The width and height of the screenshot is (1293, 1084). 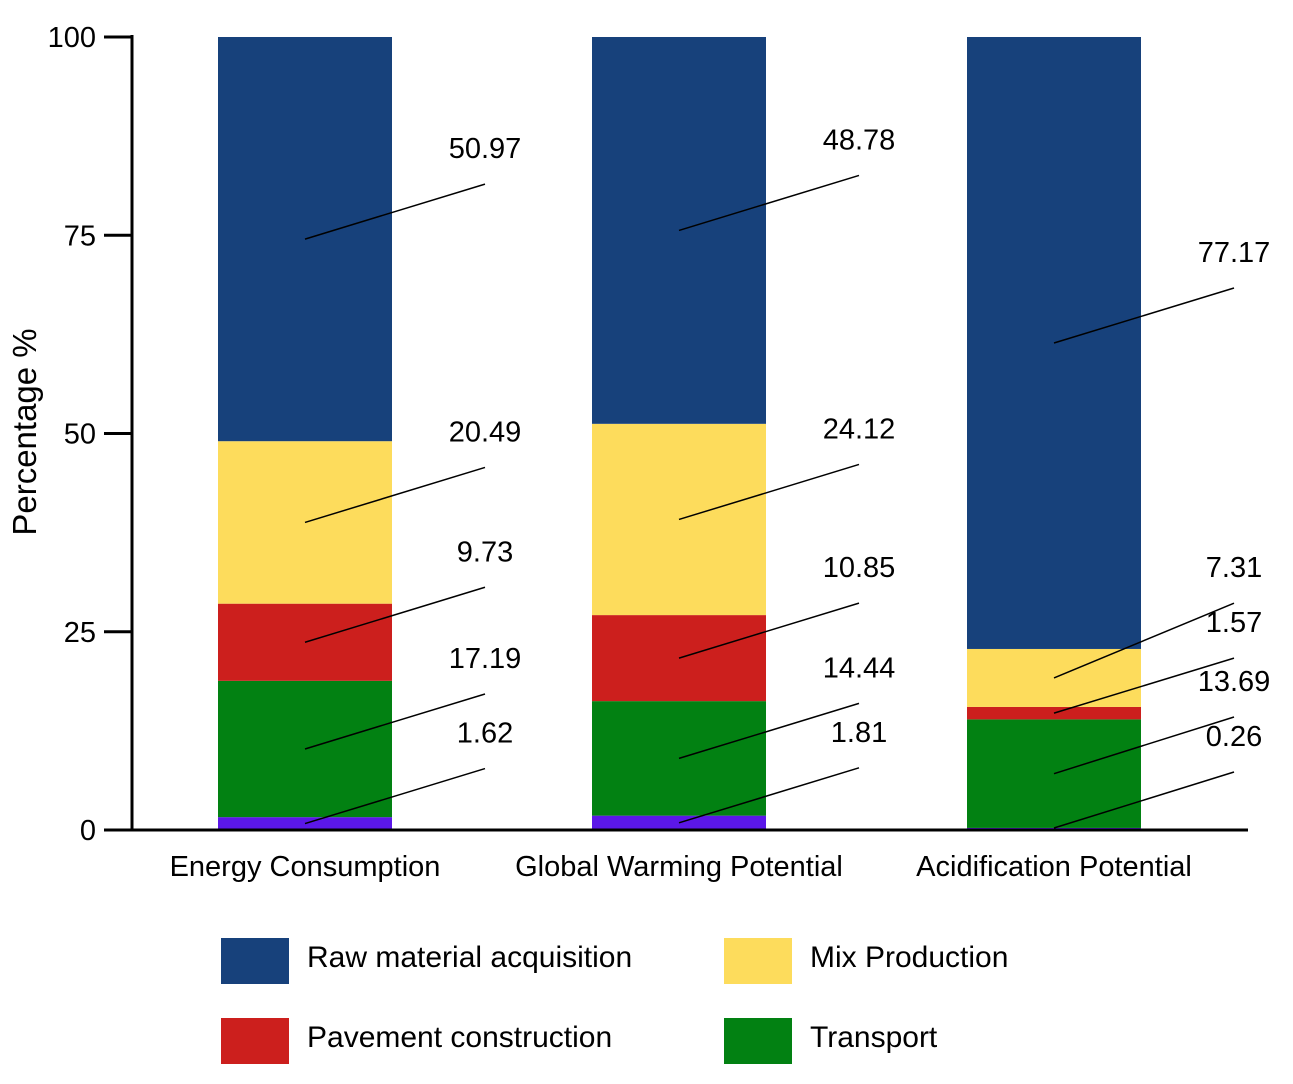 I want to click on legend-label: Pavement construction, so click(x=459, y=1037).